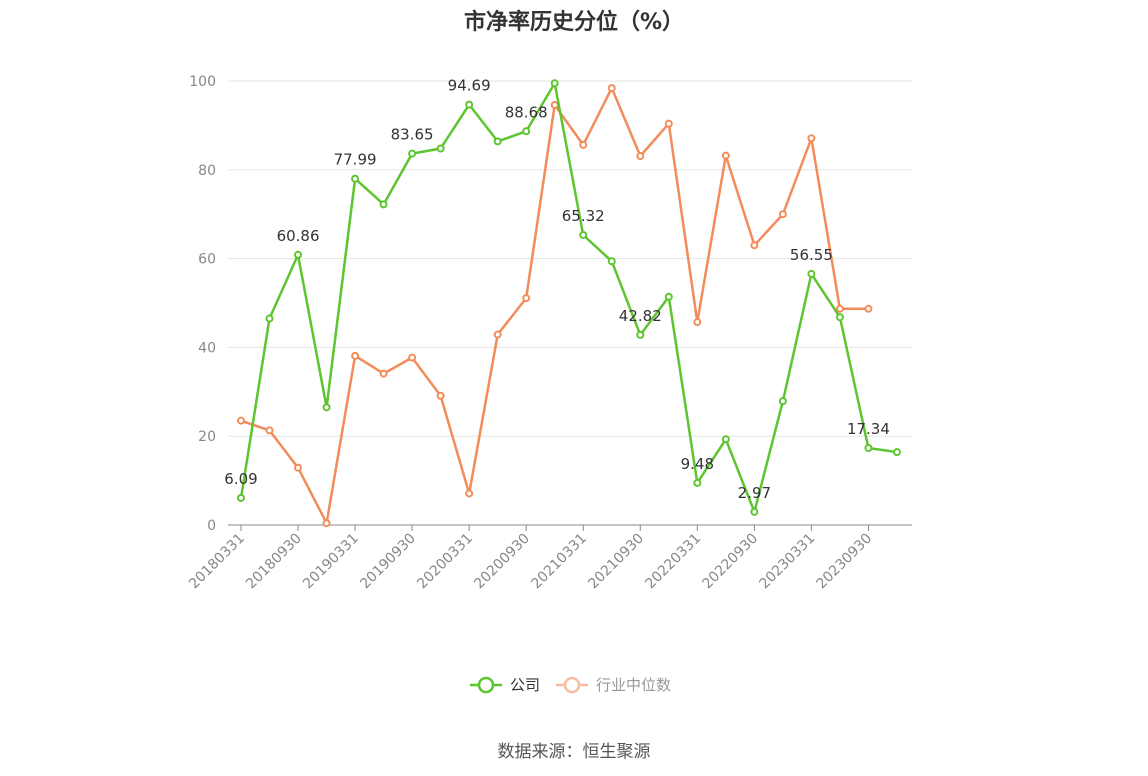  What do you see at coordinates (730, 562) in the screenshot?
I see `x-tick-label: 20220930` at bounding box center [730, 562].